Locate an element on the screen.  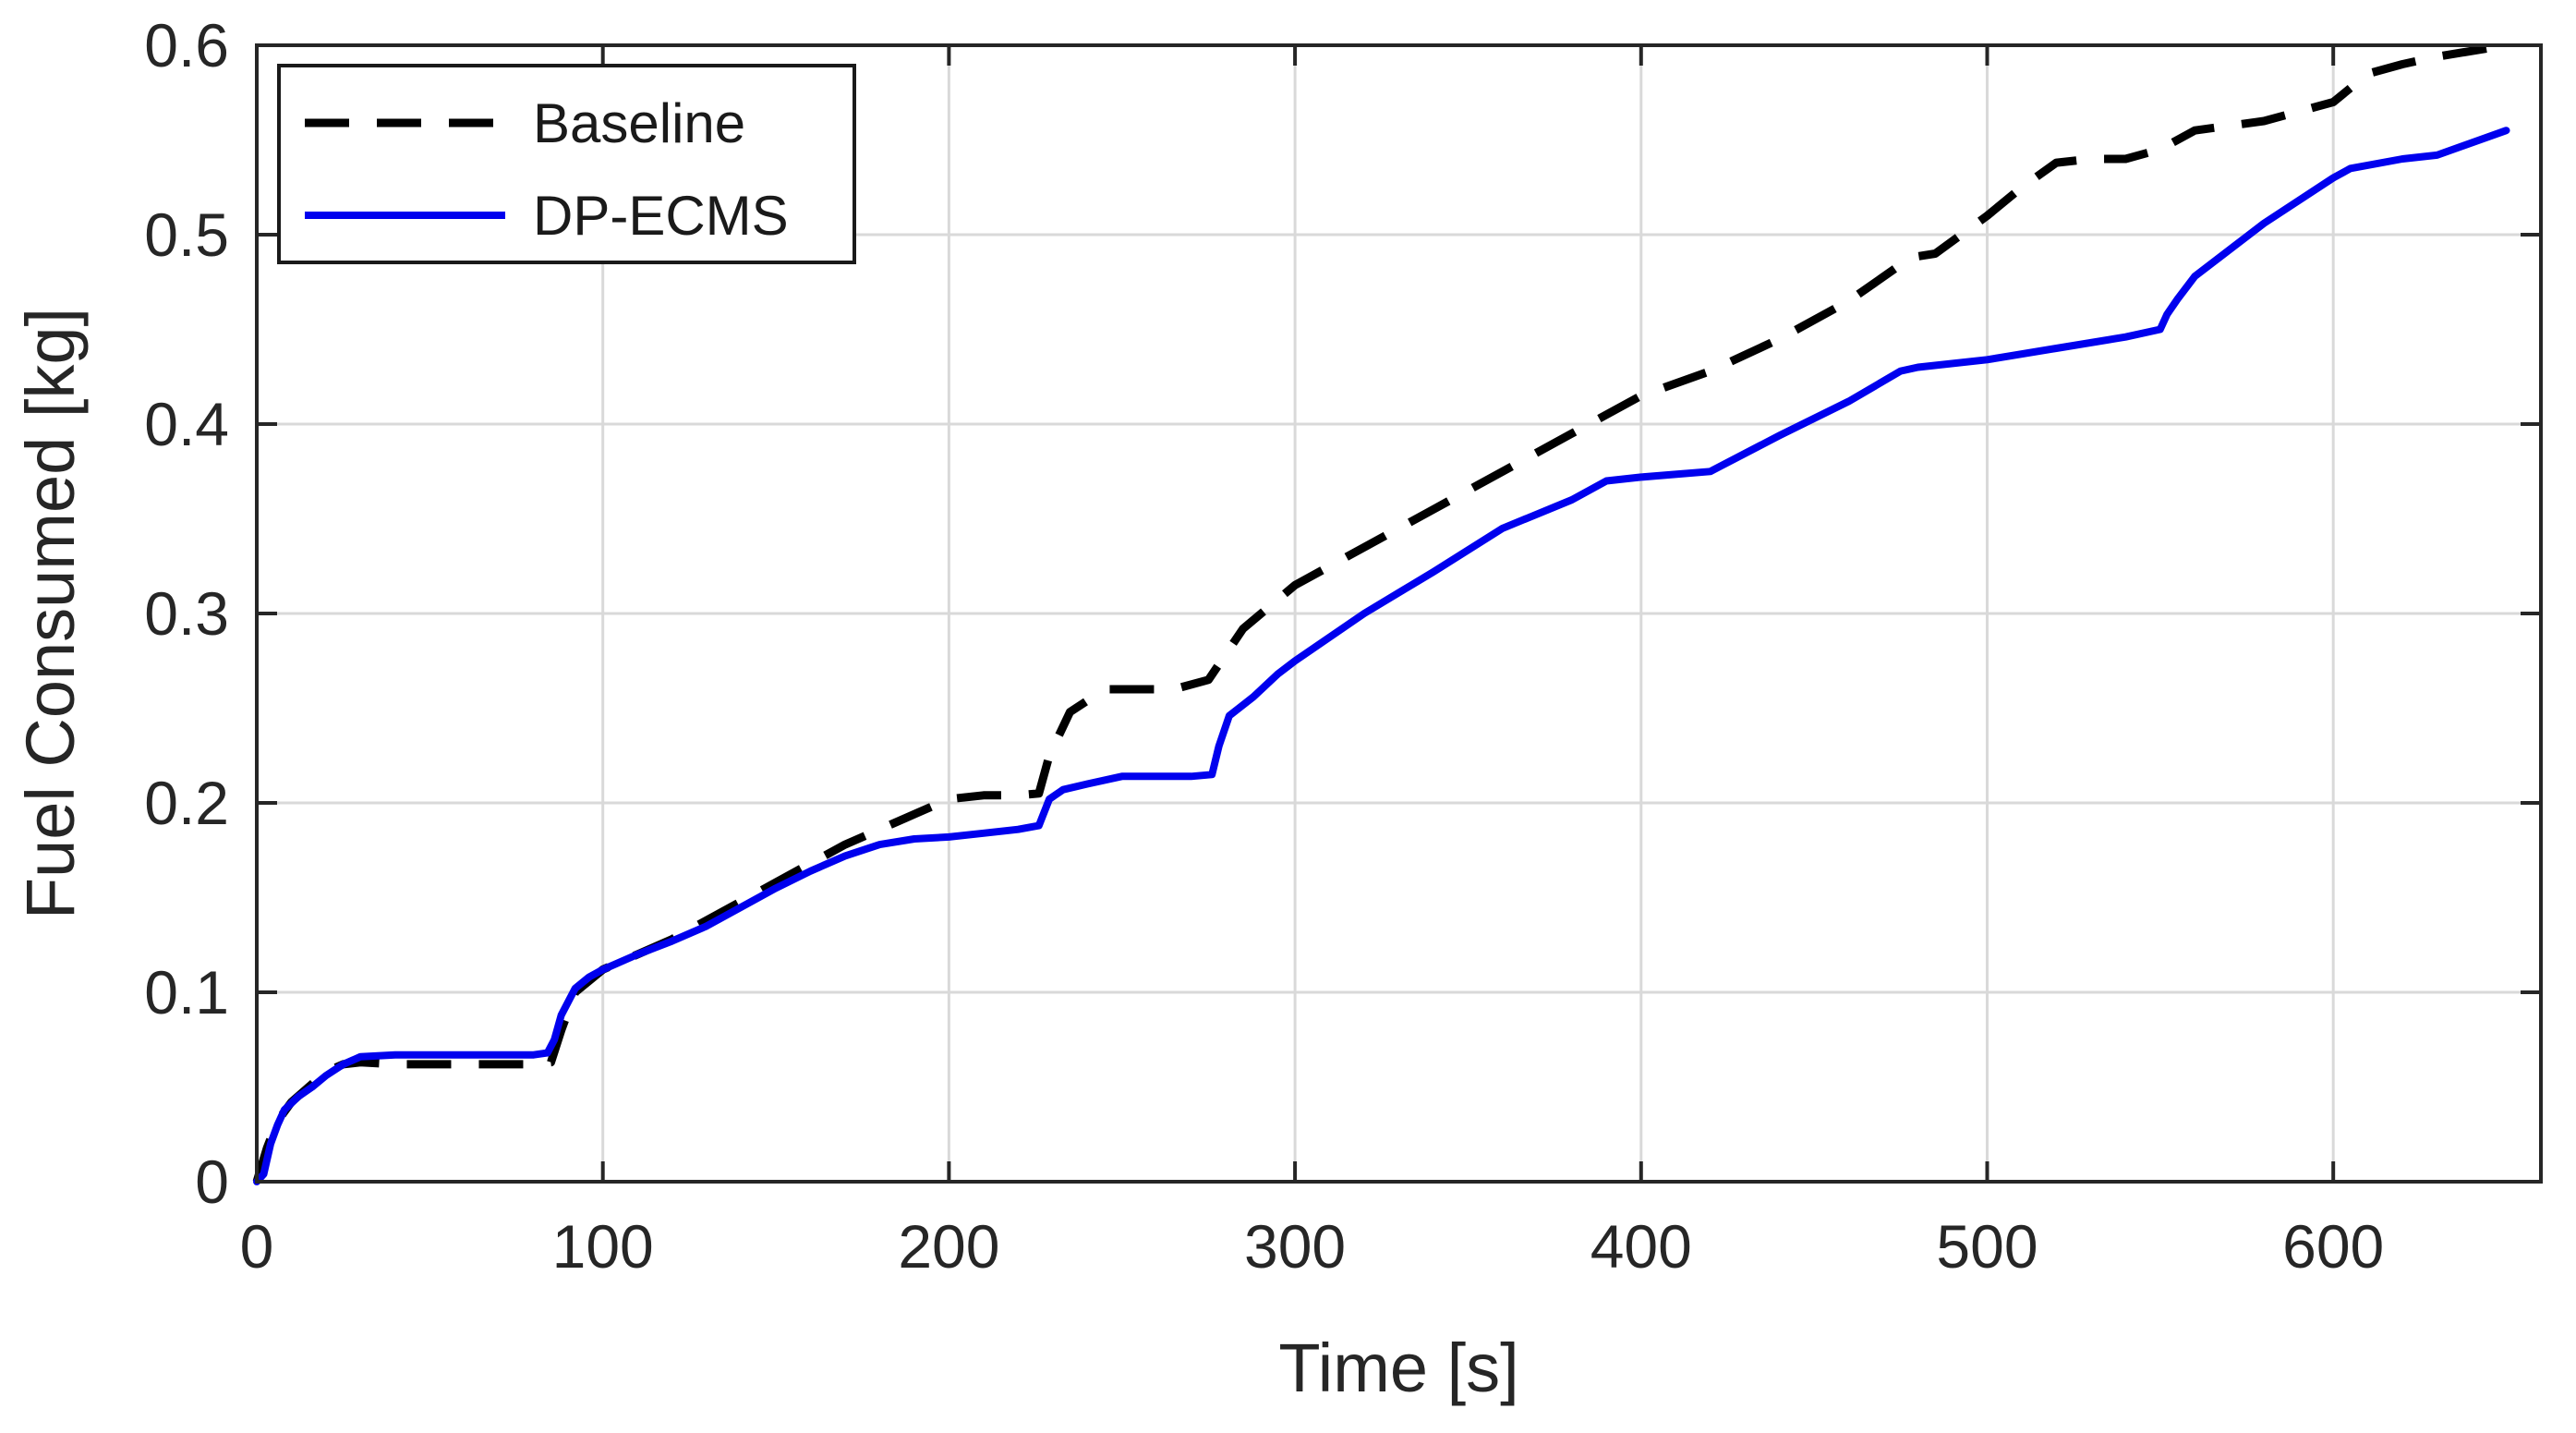
y-tick-label: 0.2 is located at coordinates (186, 803).